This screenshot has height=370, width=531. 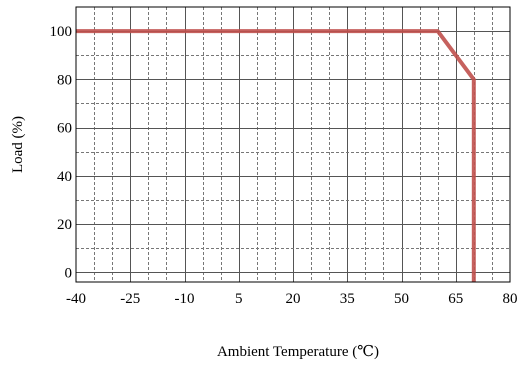 I want to click on y-tick-label: 60, so click(x=64, y=129).